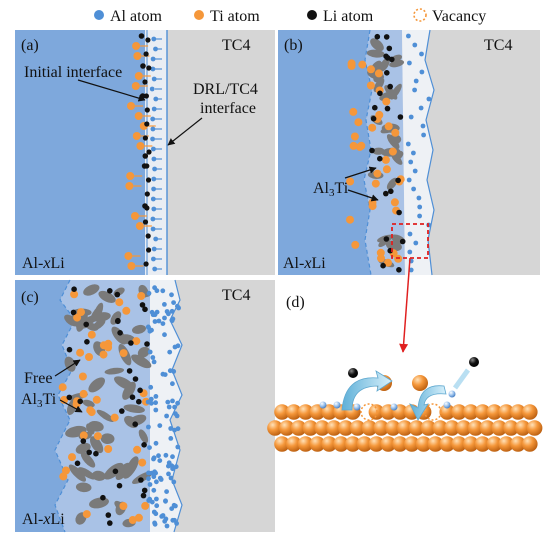 This screenshot has height=541, width=550. Describe the element at coordinates (433, 412) in the screenshot. I see `vacancy` at that location.